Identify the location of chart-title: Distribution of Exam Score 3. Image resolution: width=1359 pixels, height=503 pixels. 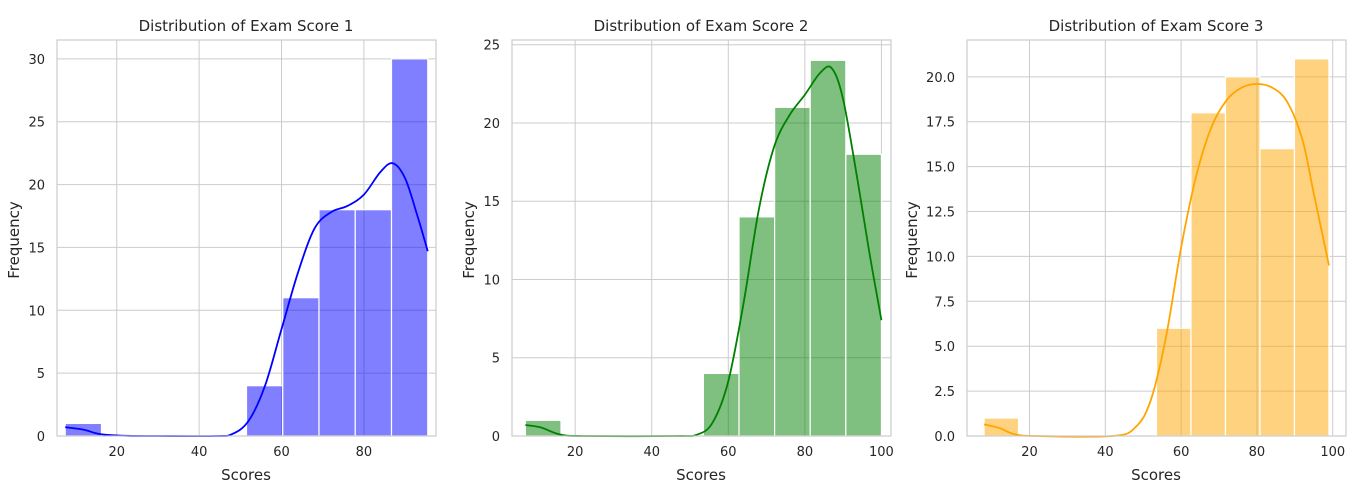
(1156, 26).